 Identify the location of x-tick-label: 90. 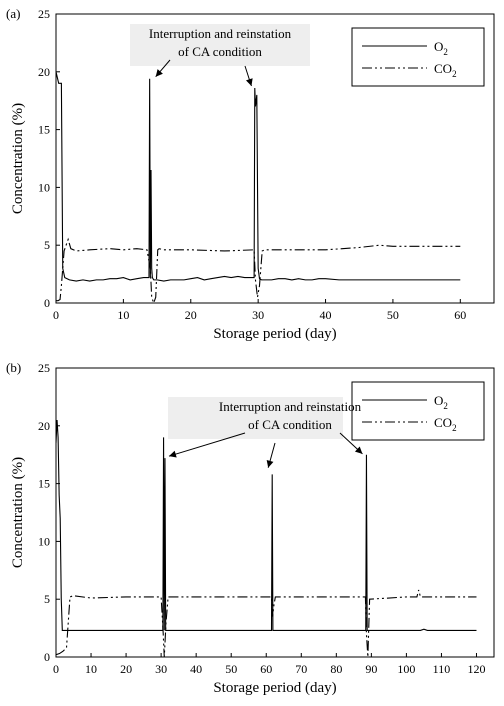
(371, 669).